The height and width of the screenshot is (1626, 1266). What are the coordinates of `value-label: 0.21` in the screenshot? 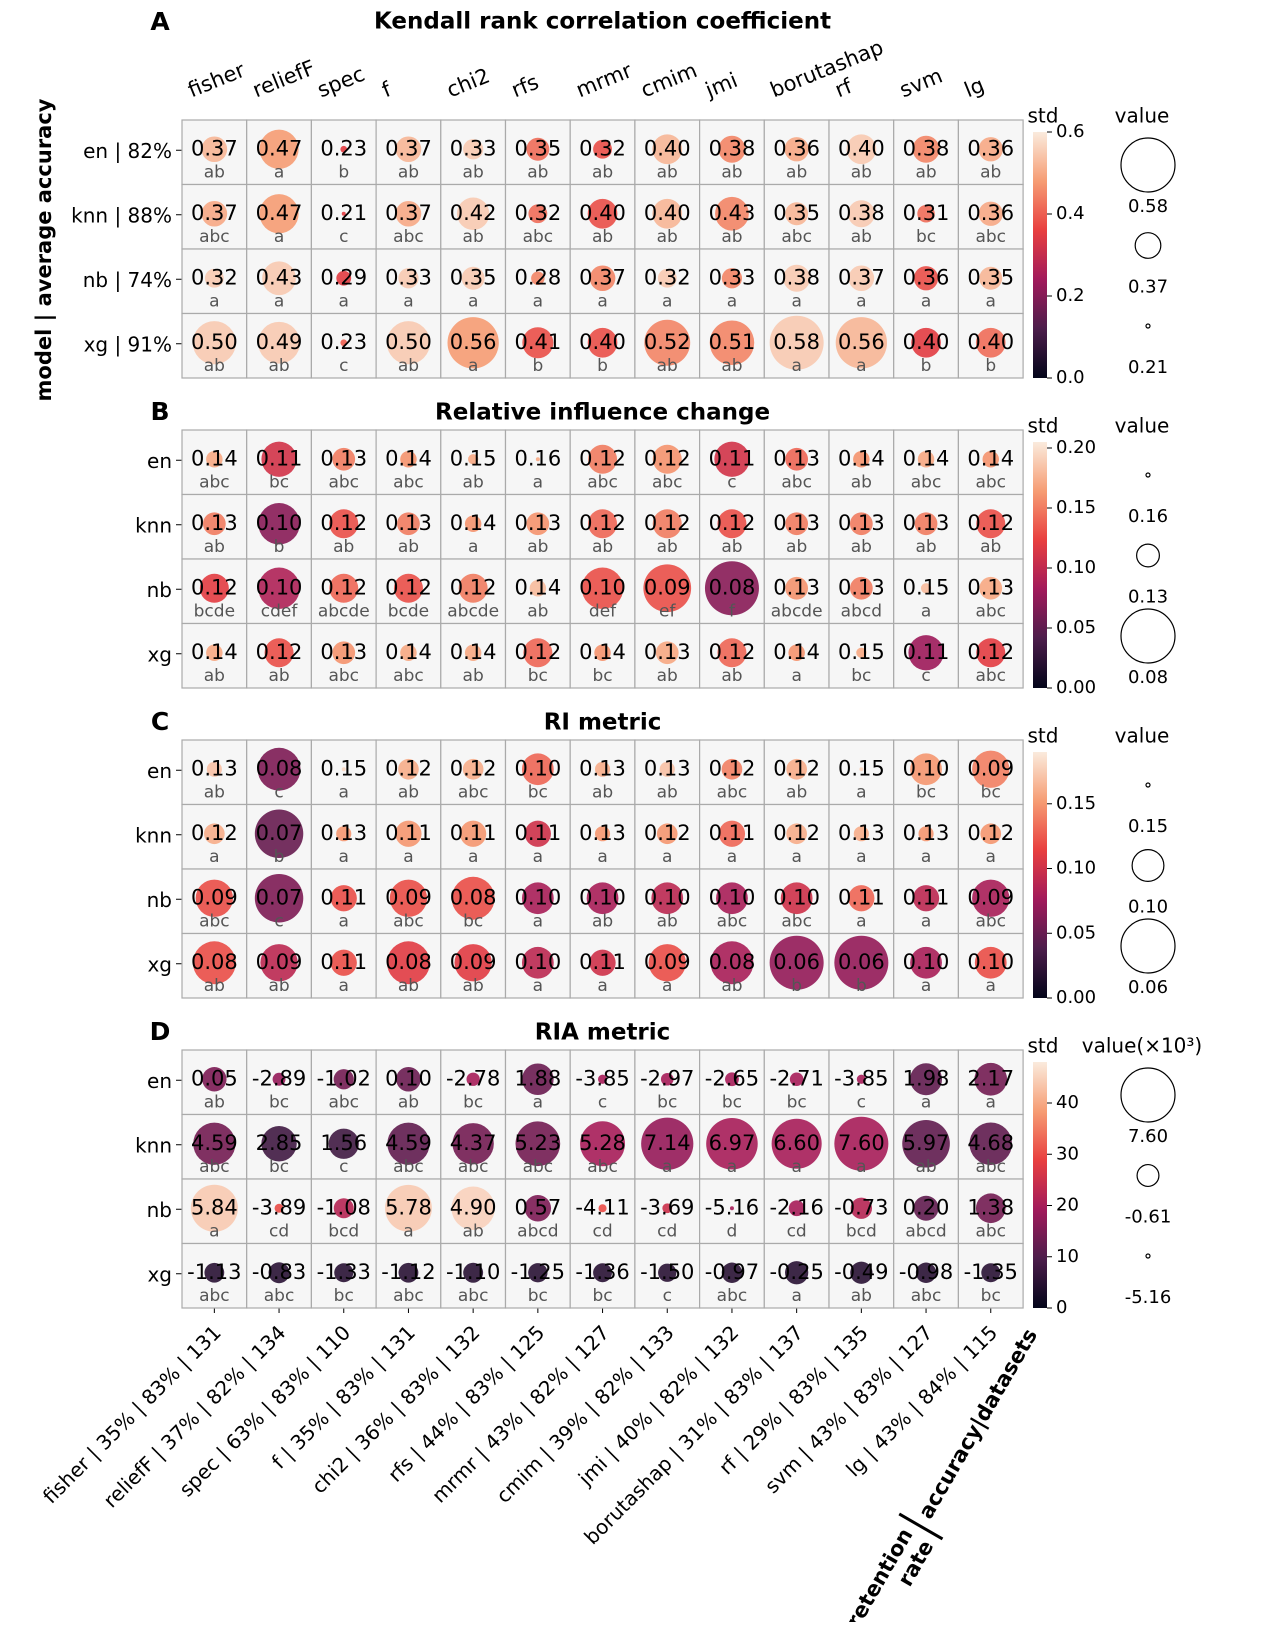 It's located at (343, 213).